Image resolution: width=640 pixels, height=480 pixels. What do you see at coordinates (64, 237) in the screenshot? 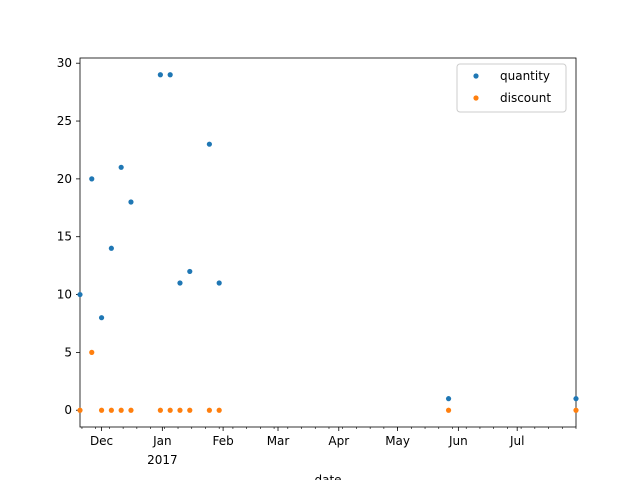
I see `y-tick-label: 15` at bounding box center [64, 237].